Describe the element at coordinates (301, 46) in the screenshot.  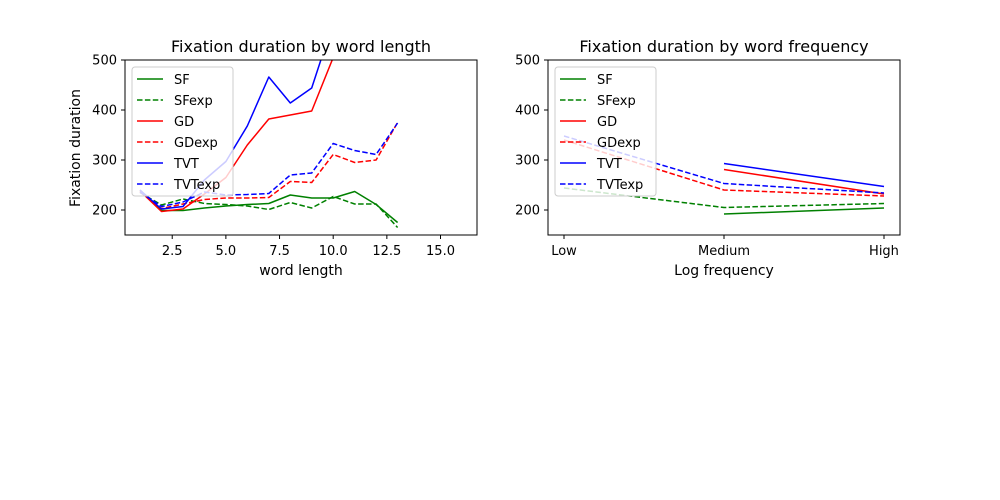
I see `chart-title: Fixation duration by word length` at that location.